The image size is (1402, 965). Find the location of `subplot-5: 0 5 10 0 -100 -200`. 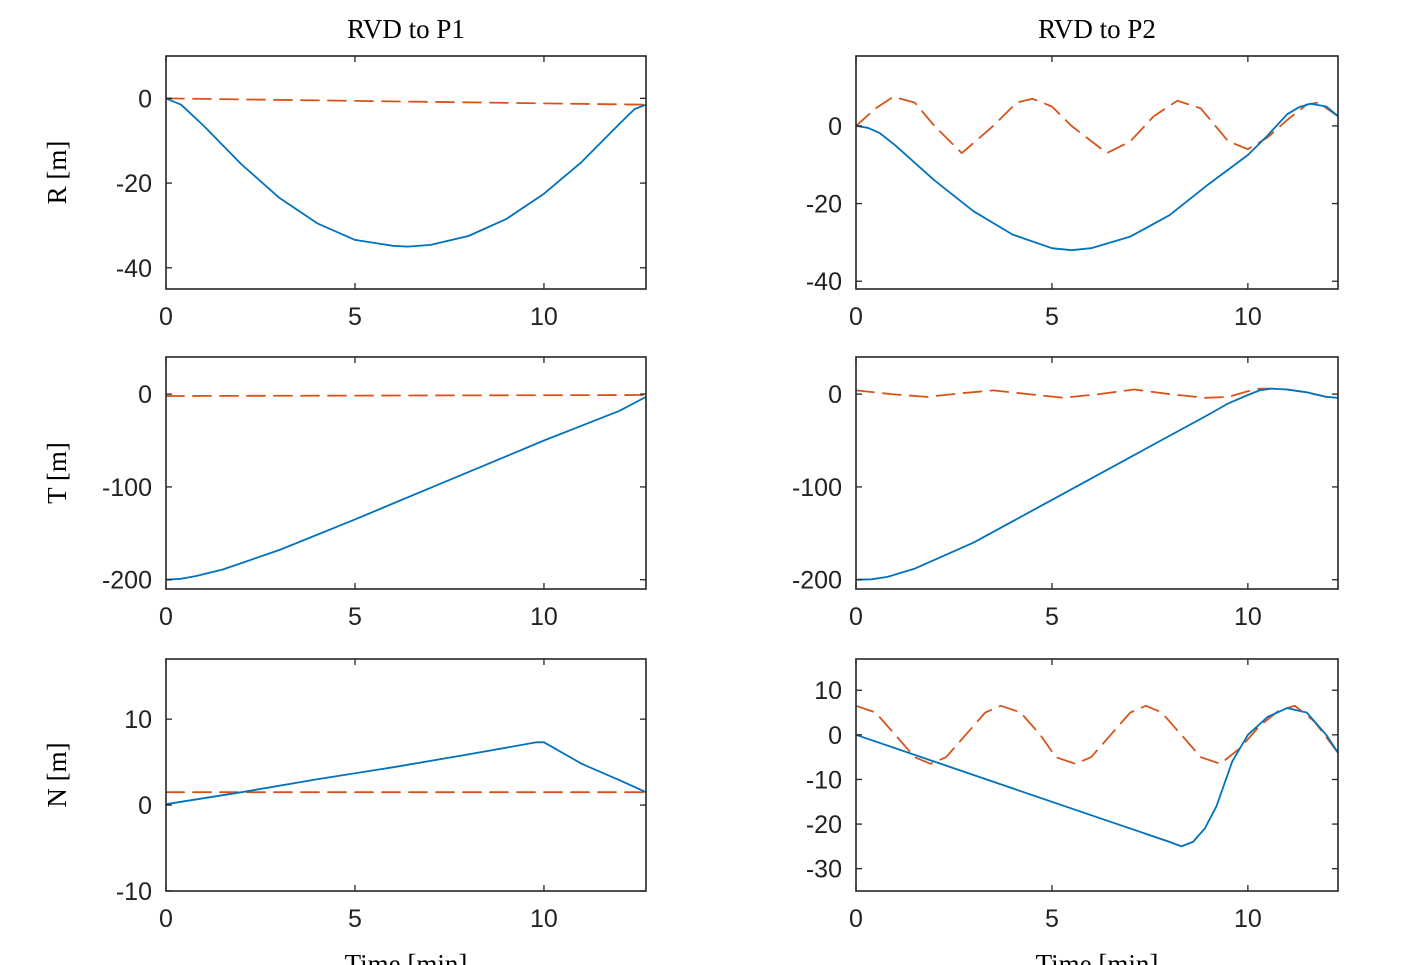

subplot-5: 0 5 10 0 -100 -200 is located at coordinates (1065, 493).